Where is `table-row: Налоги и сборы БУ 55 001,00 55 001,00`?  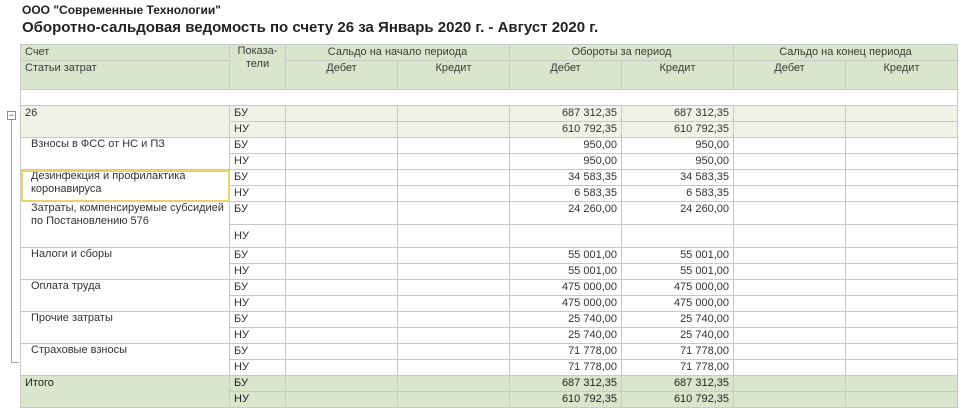
table-row: Налоги и сборы БУ 55 001,00 55 001,00 is located at coordinates (489, 263).